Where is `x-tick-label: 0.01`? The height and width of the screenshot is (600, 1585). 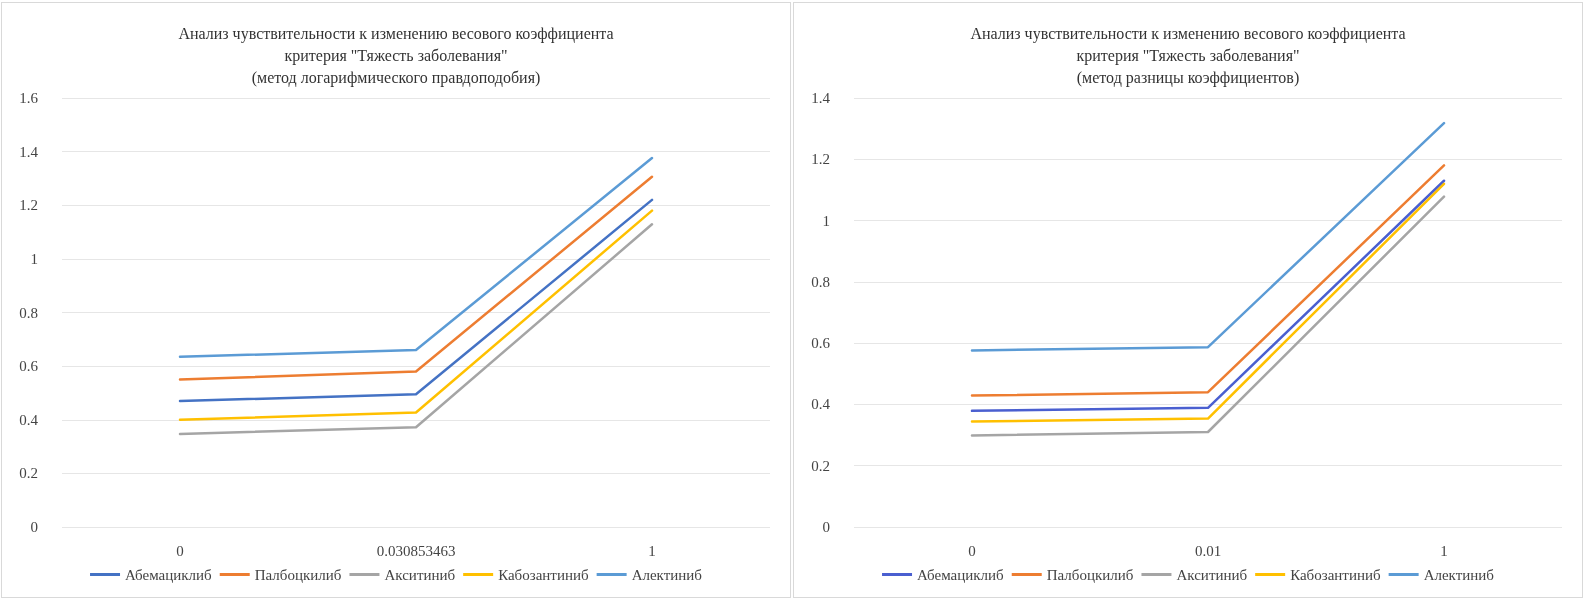
x-tick-label: 0.01 is located at coordinates (1208, 550).